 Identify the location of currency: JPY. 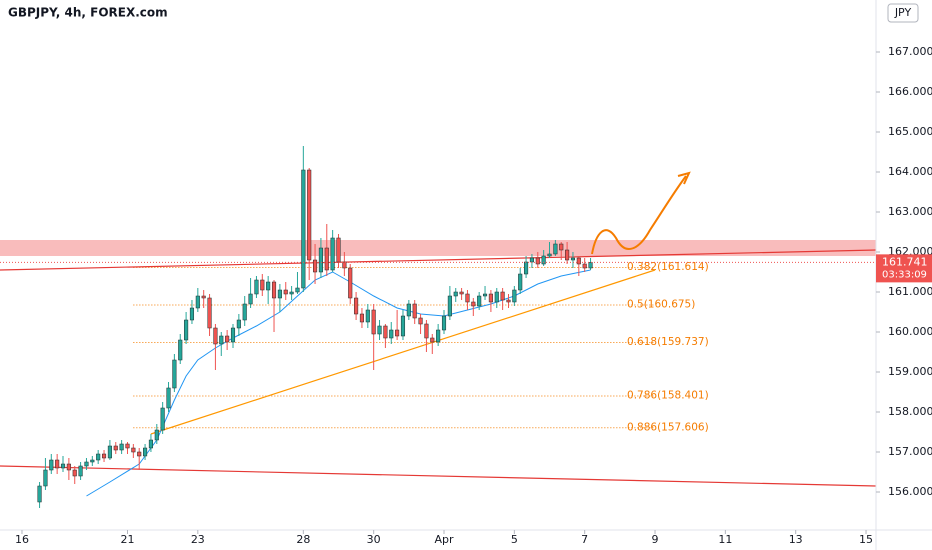
(903, 12).